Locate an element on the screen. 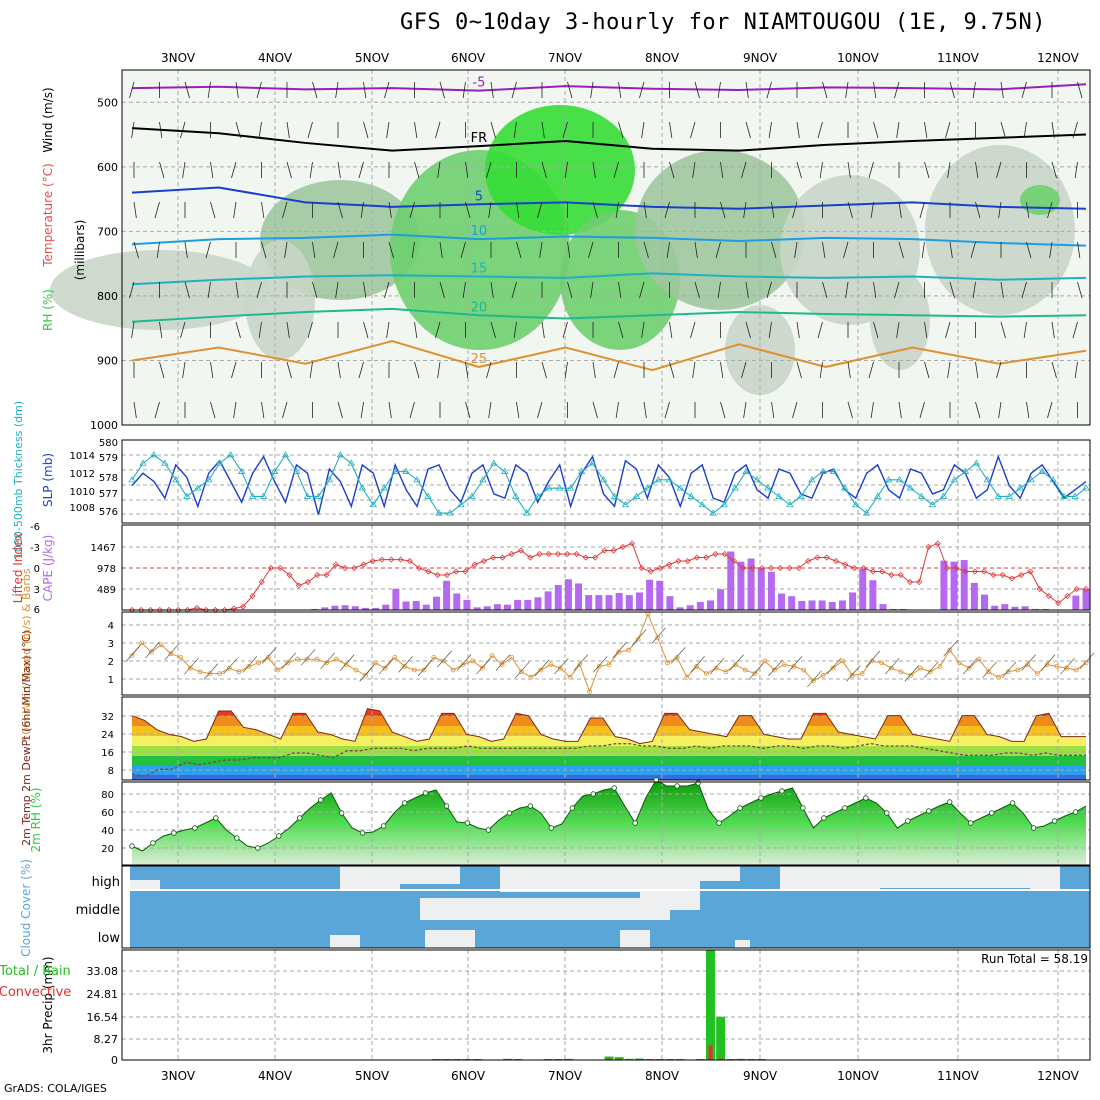 Image resolution: width=1100 pixels, height=1100 pixels. upper-air-ylabel-rh: RH (%) is located at coordinates (48, 310).